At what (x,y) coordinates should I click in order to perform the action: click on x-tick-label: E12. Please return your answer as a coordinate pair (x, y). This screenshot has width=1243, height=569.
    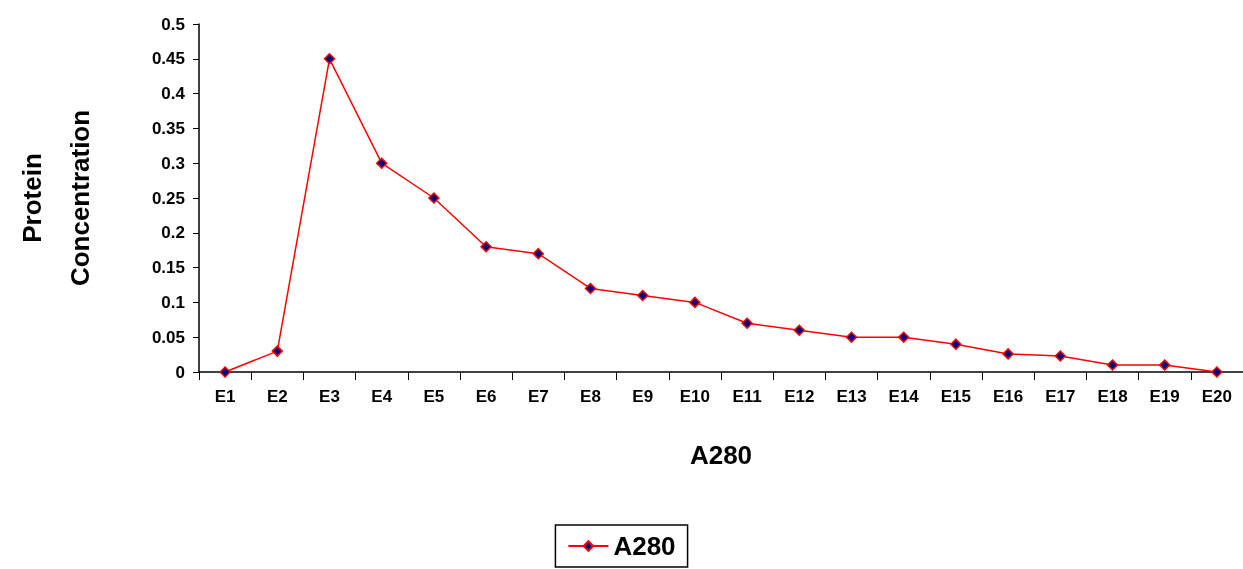
    Looking at the image, I should click on (799, 396).